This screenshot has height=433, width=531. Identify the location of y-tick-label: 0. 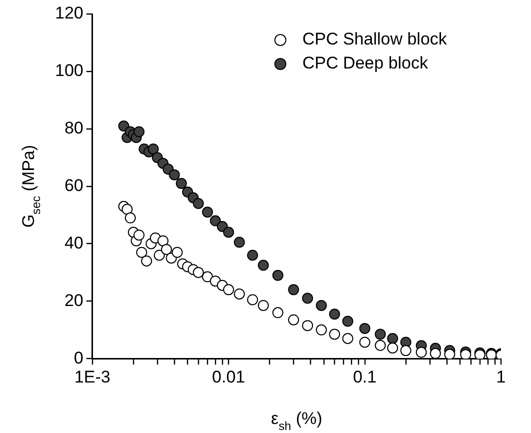
(79, 358).